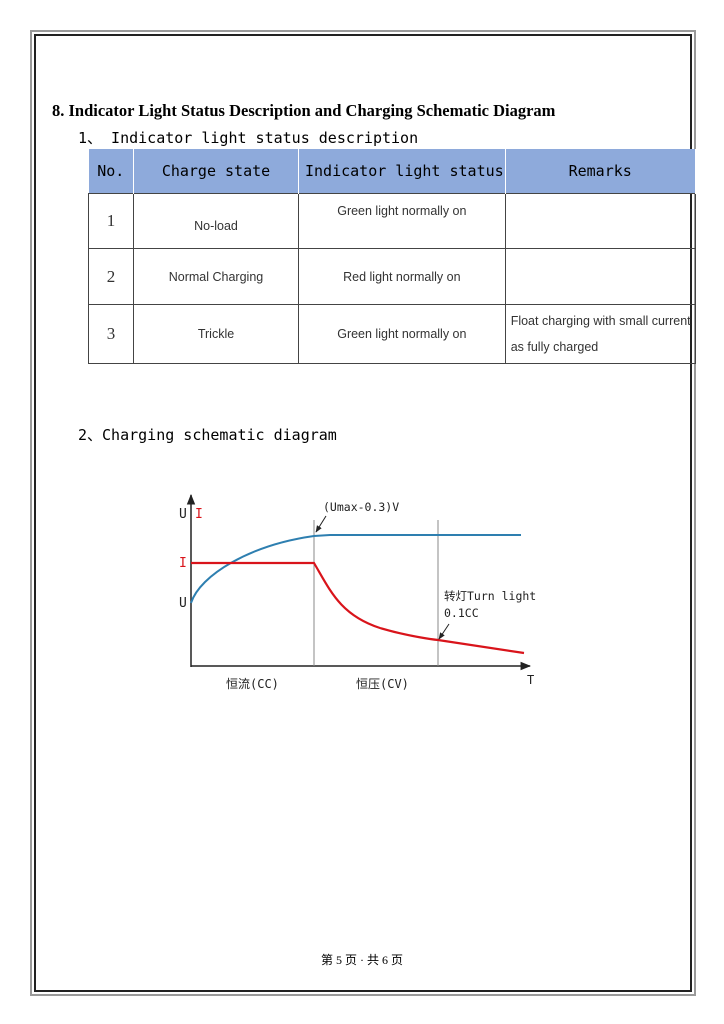 The image size is (724, 1024). I want to click on header-remarks: Remarks, so click(600, 171).